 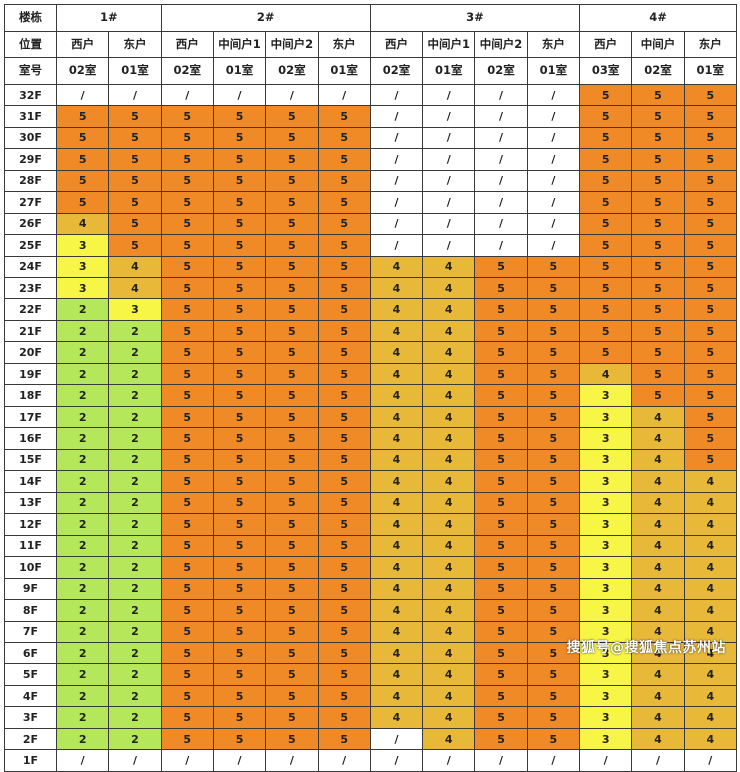 I want to click on floor-row: 7F 2 2 5 5 5 5 4 4 5 5 3 4 4, so click(x=371, y=631).